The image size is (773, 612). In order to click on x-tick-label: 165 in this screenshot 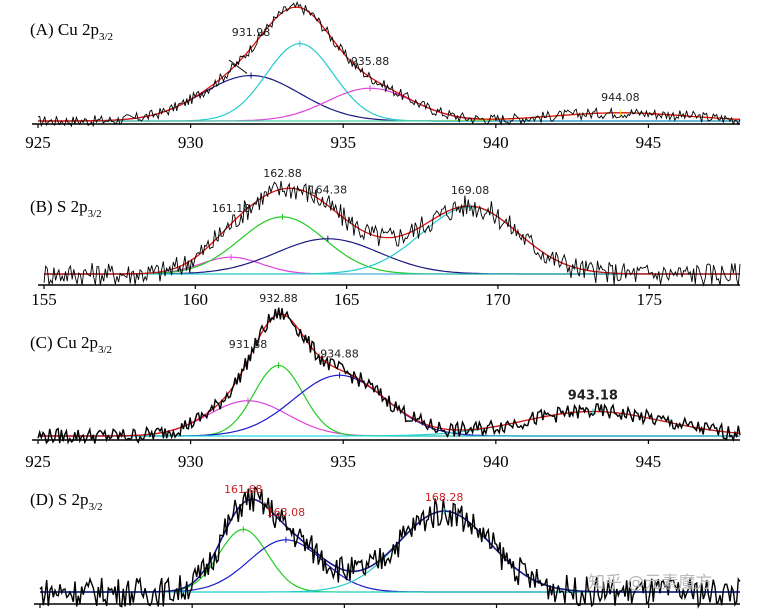, I will do `click(347, 299)`.